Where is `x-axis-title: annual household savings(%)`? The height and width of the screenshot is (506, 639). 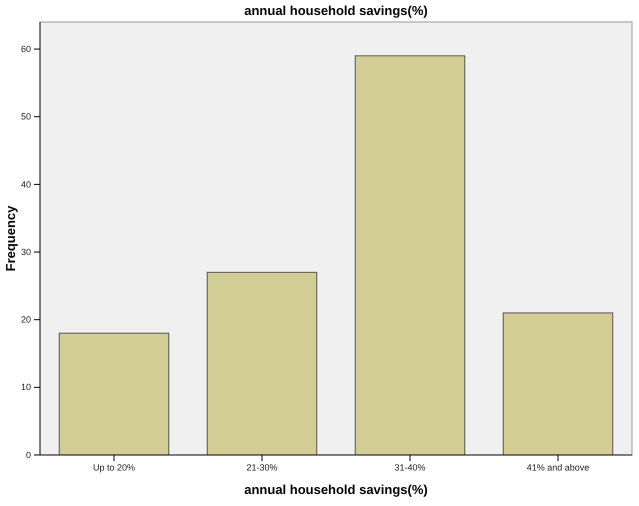
x-axis-title: annual household savings(%) is located at coordinates (336, 489).